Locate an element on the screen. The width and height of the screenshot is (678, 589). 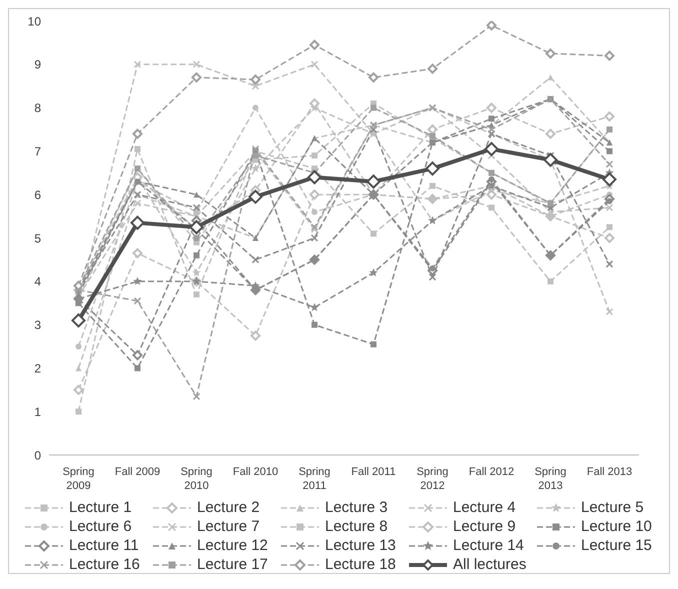
legend-label: Lecture 10 is located at coordinates (616, 526).